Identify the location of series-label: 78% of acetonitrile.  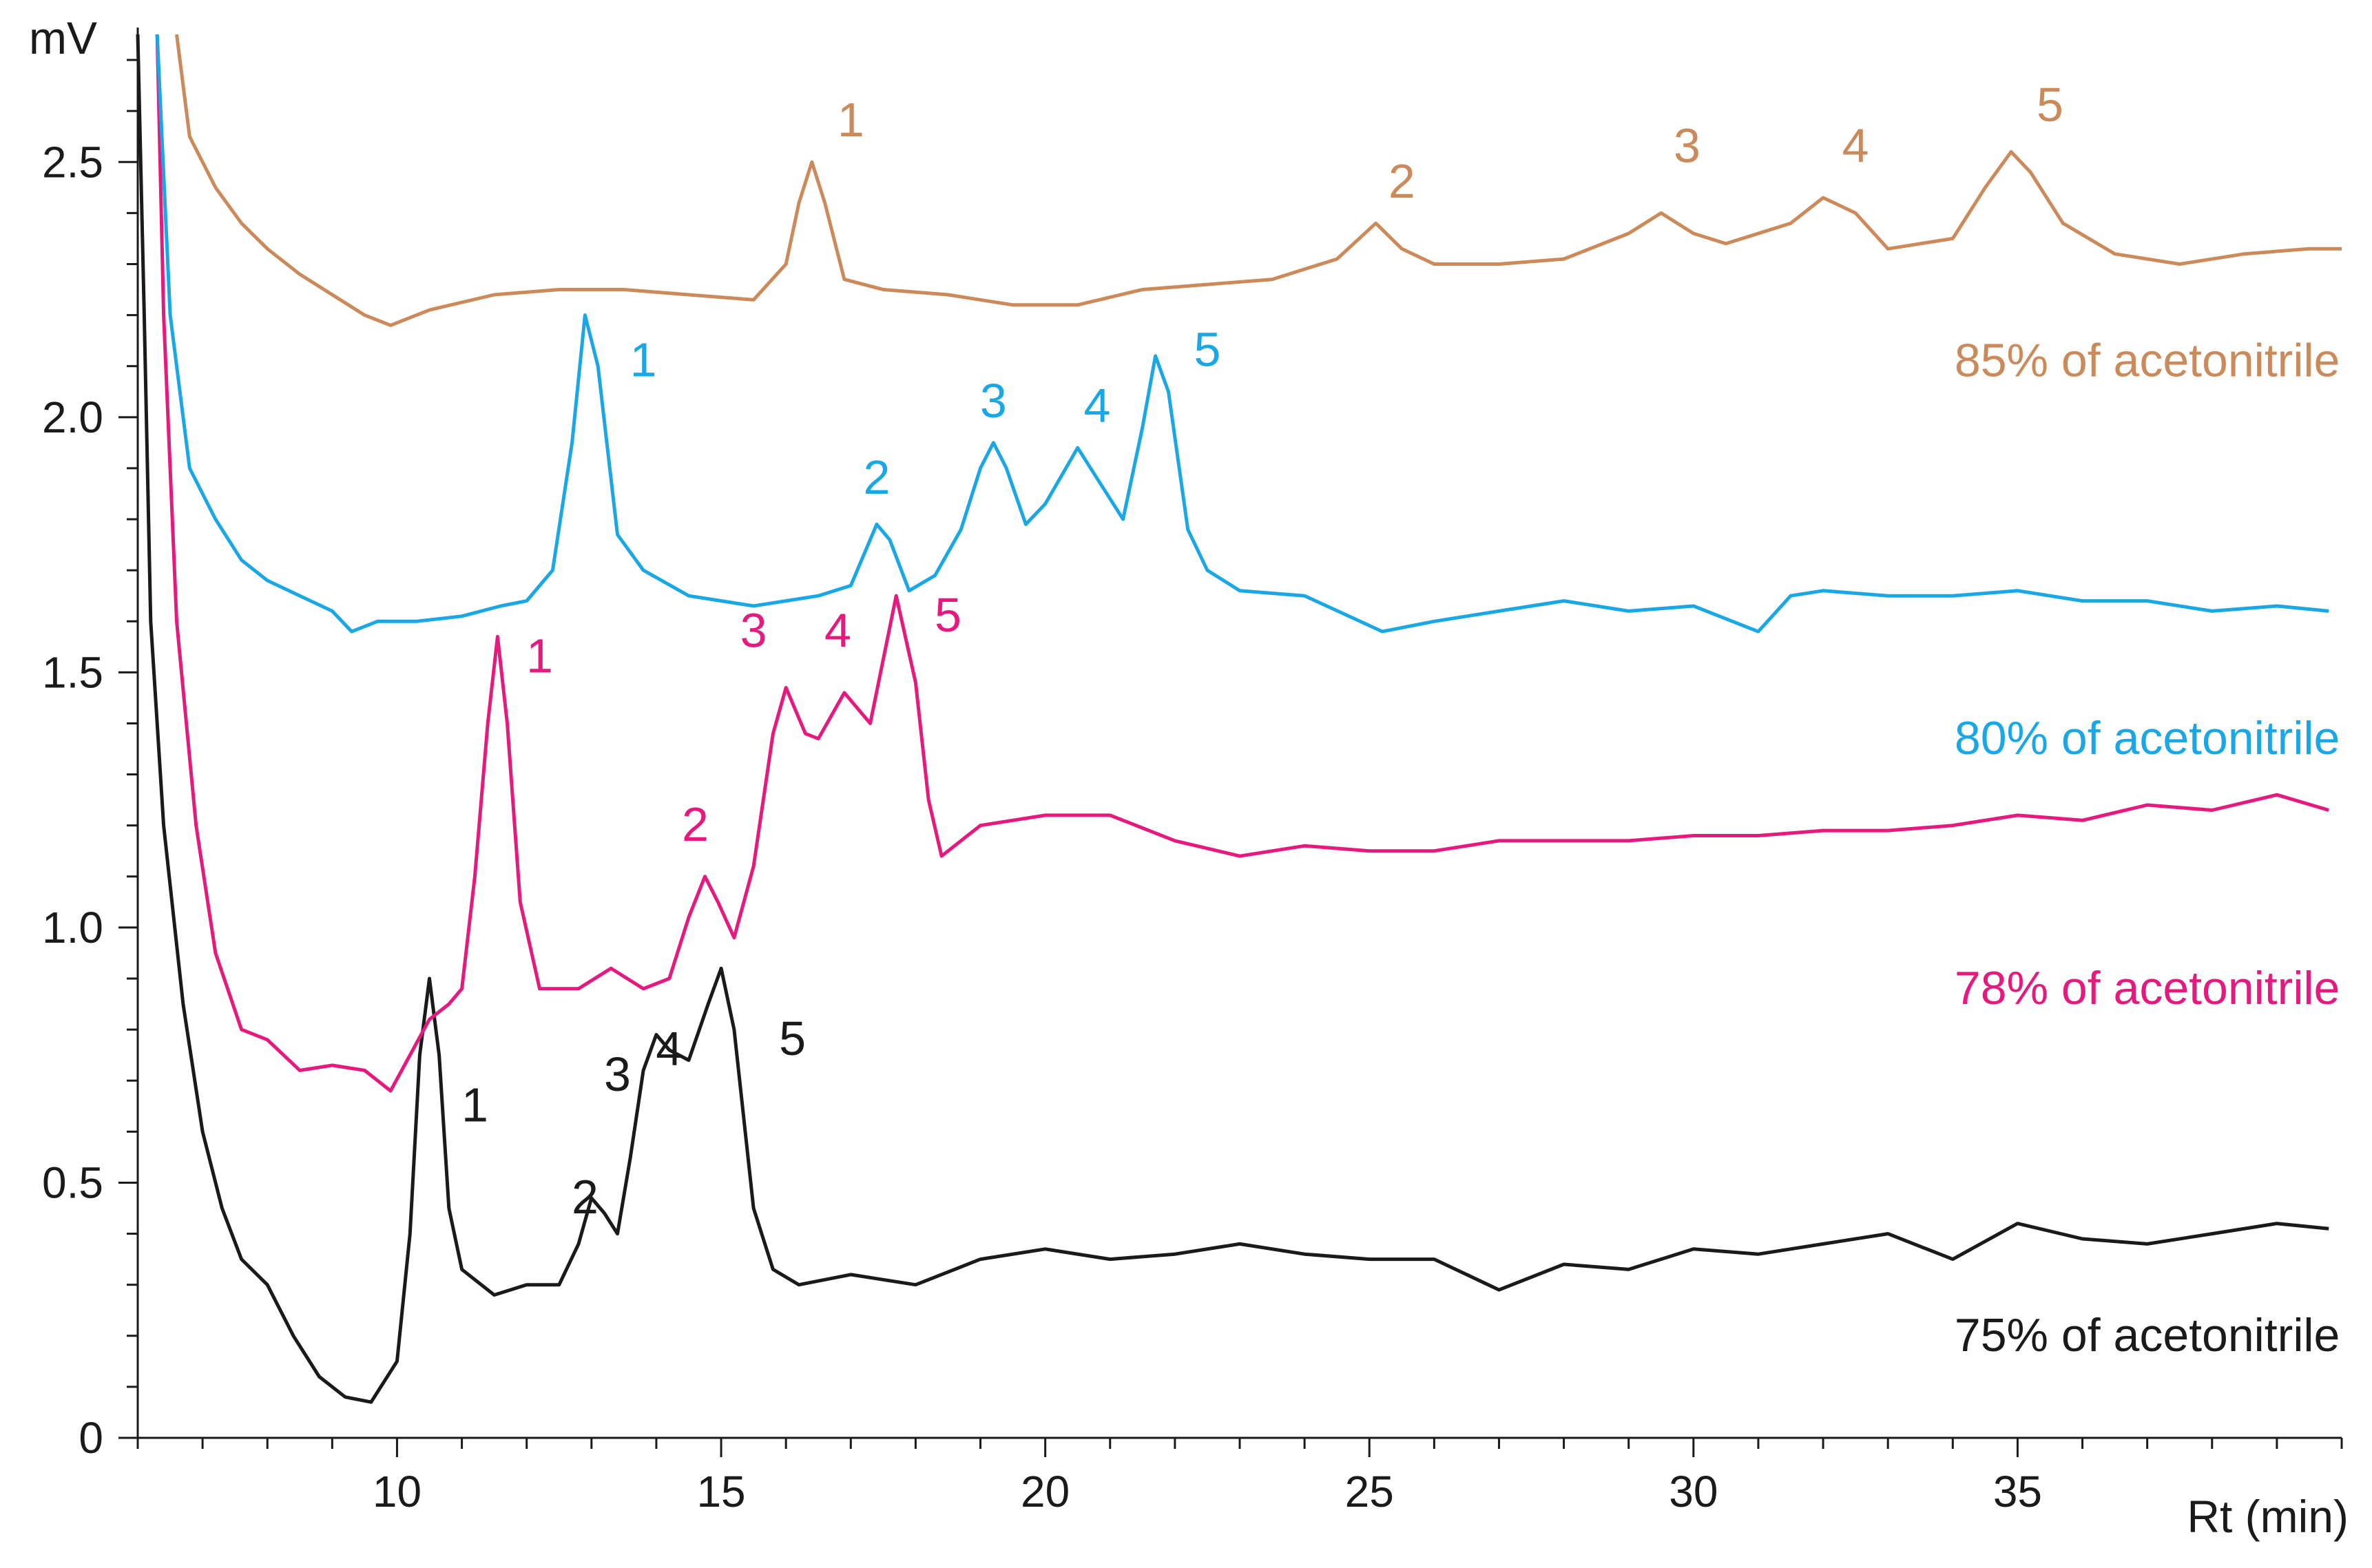
(2147, 988).